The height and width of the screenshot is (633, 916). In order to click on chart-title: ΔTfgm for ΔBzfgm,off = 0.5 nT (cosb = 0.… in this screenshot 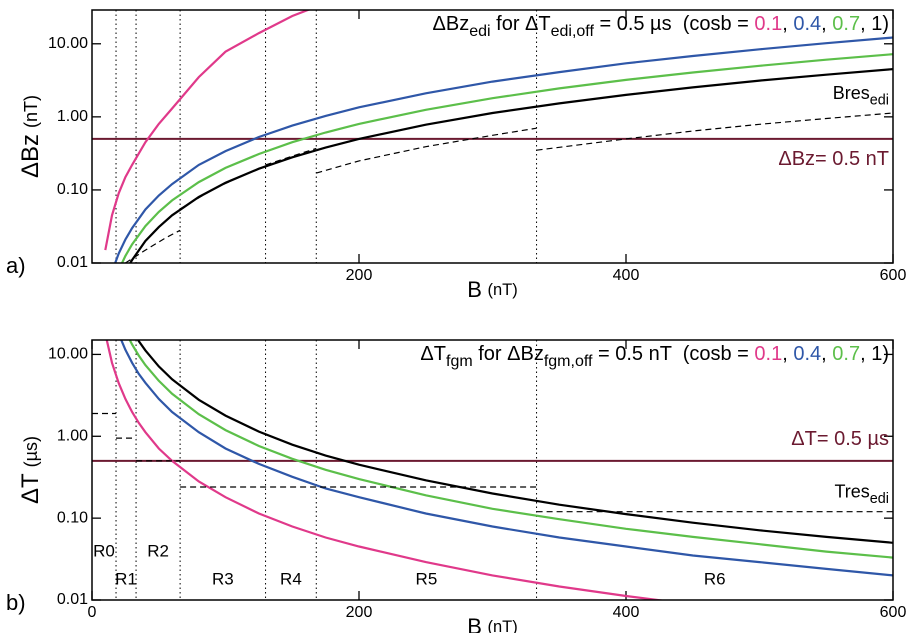, I will do `click(654, 356)`.